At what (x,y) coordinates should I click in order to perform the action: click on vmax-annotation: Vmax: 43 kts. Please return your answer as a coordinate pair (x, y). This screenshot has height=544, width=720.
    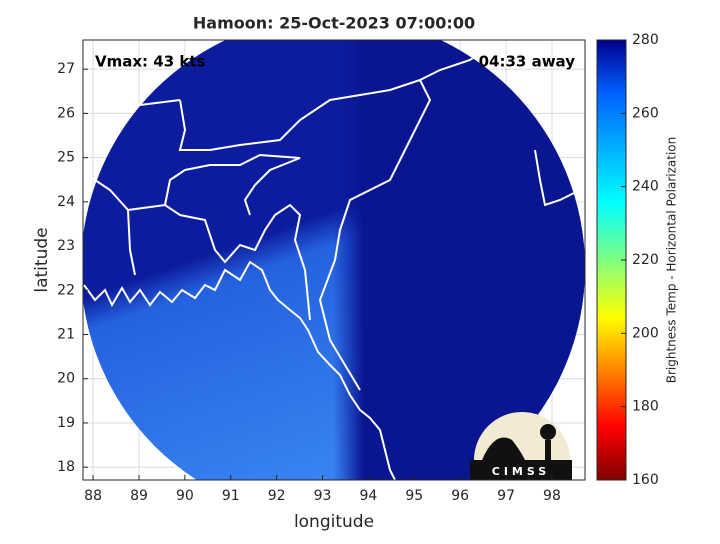
    Looking at the image, I should click on (150, 62).